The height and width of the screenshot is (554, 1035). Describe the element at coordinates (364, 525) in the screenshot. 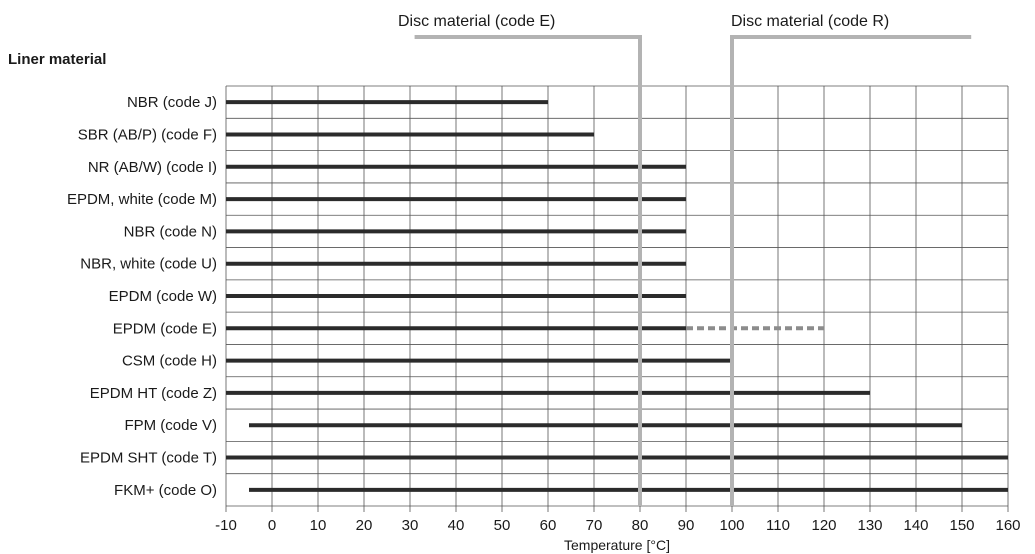

I see `x-tick-label: 20` at that location.